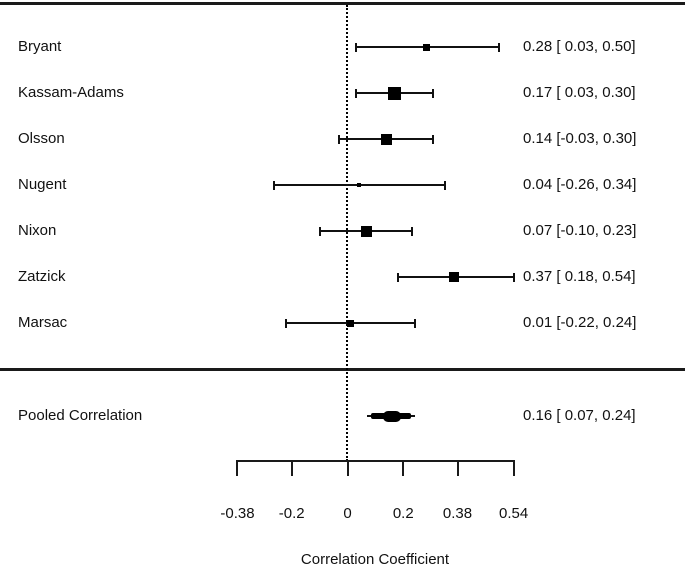 This screenshot has height=575, width=685. I want to click on value-label: 0.07 [-0.10, 0.23], so click(580, 230).